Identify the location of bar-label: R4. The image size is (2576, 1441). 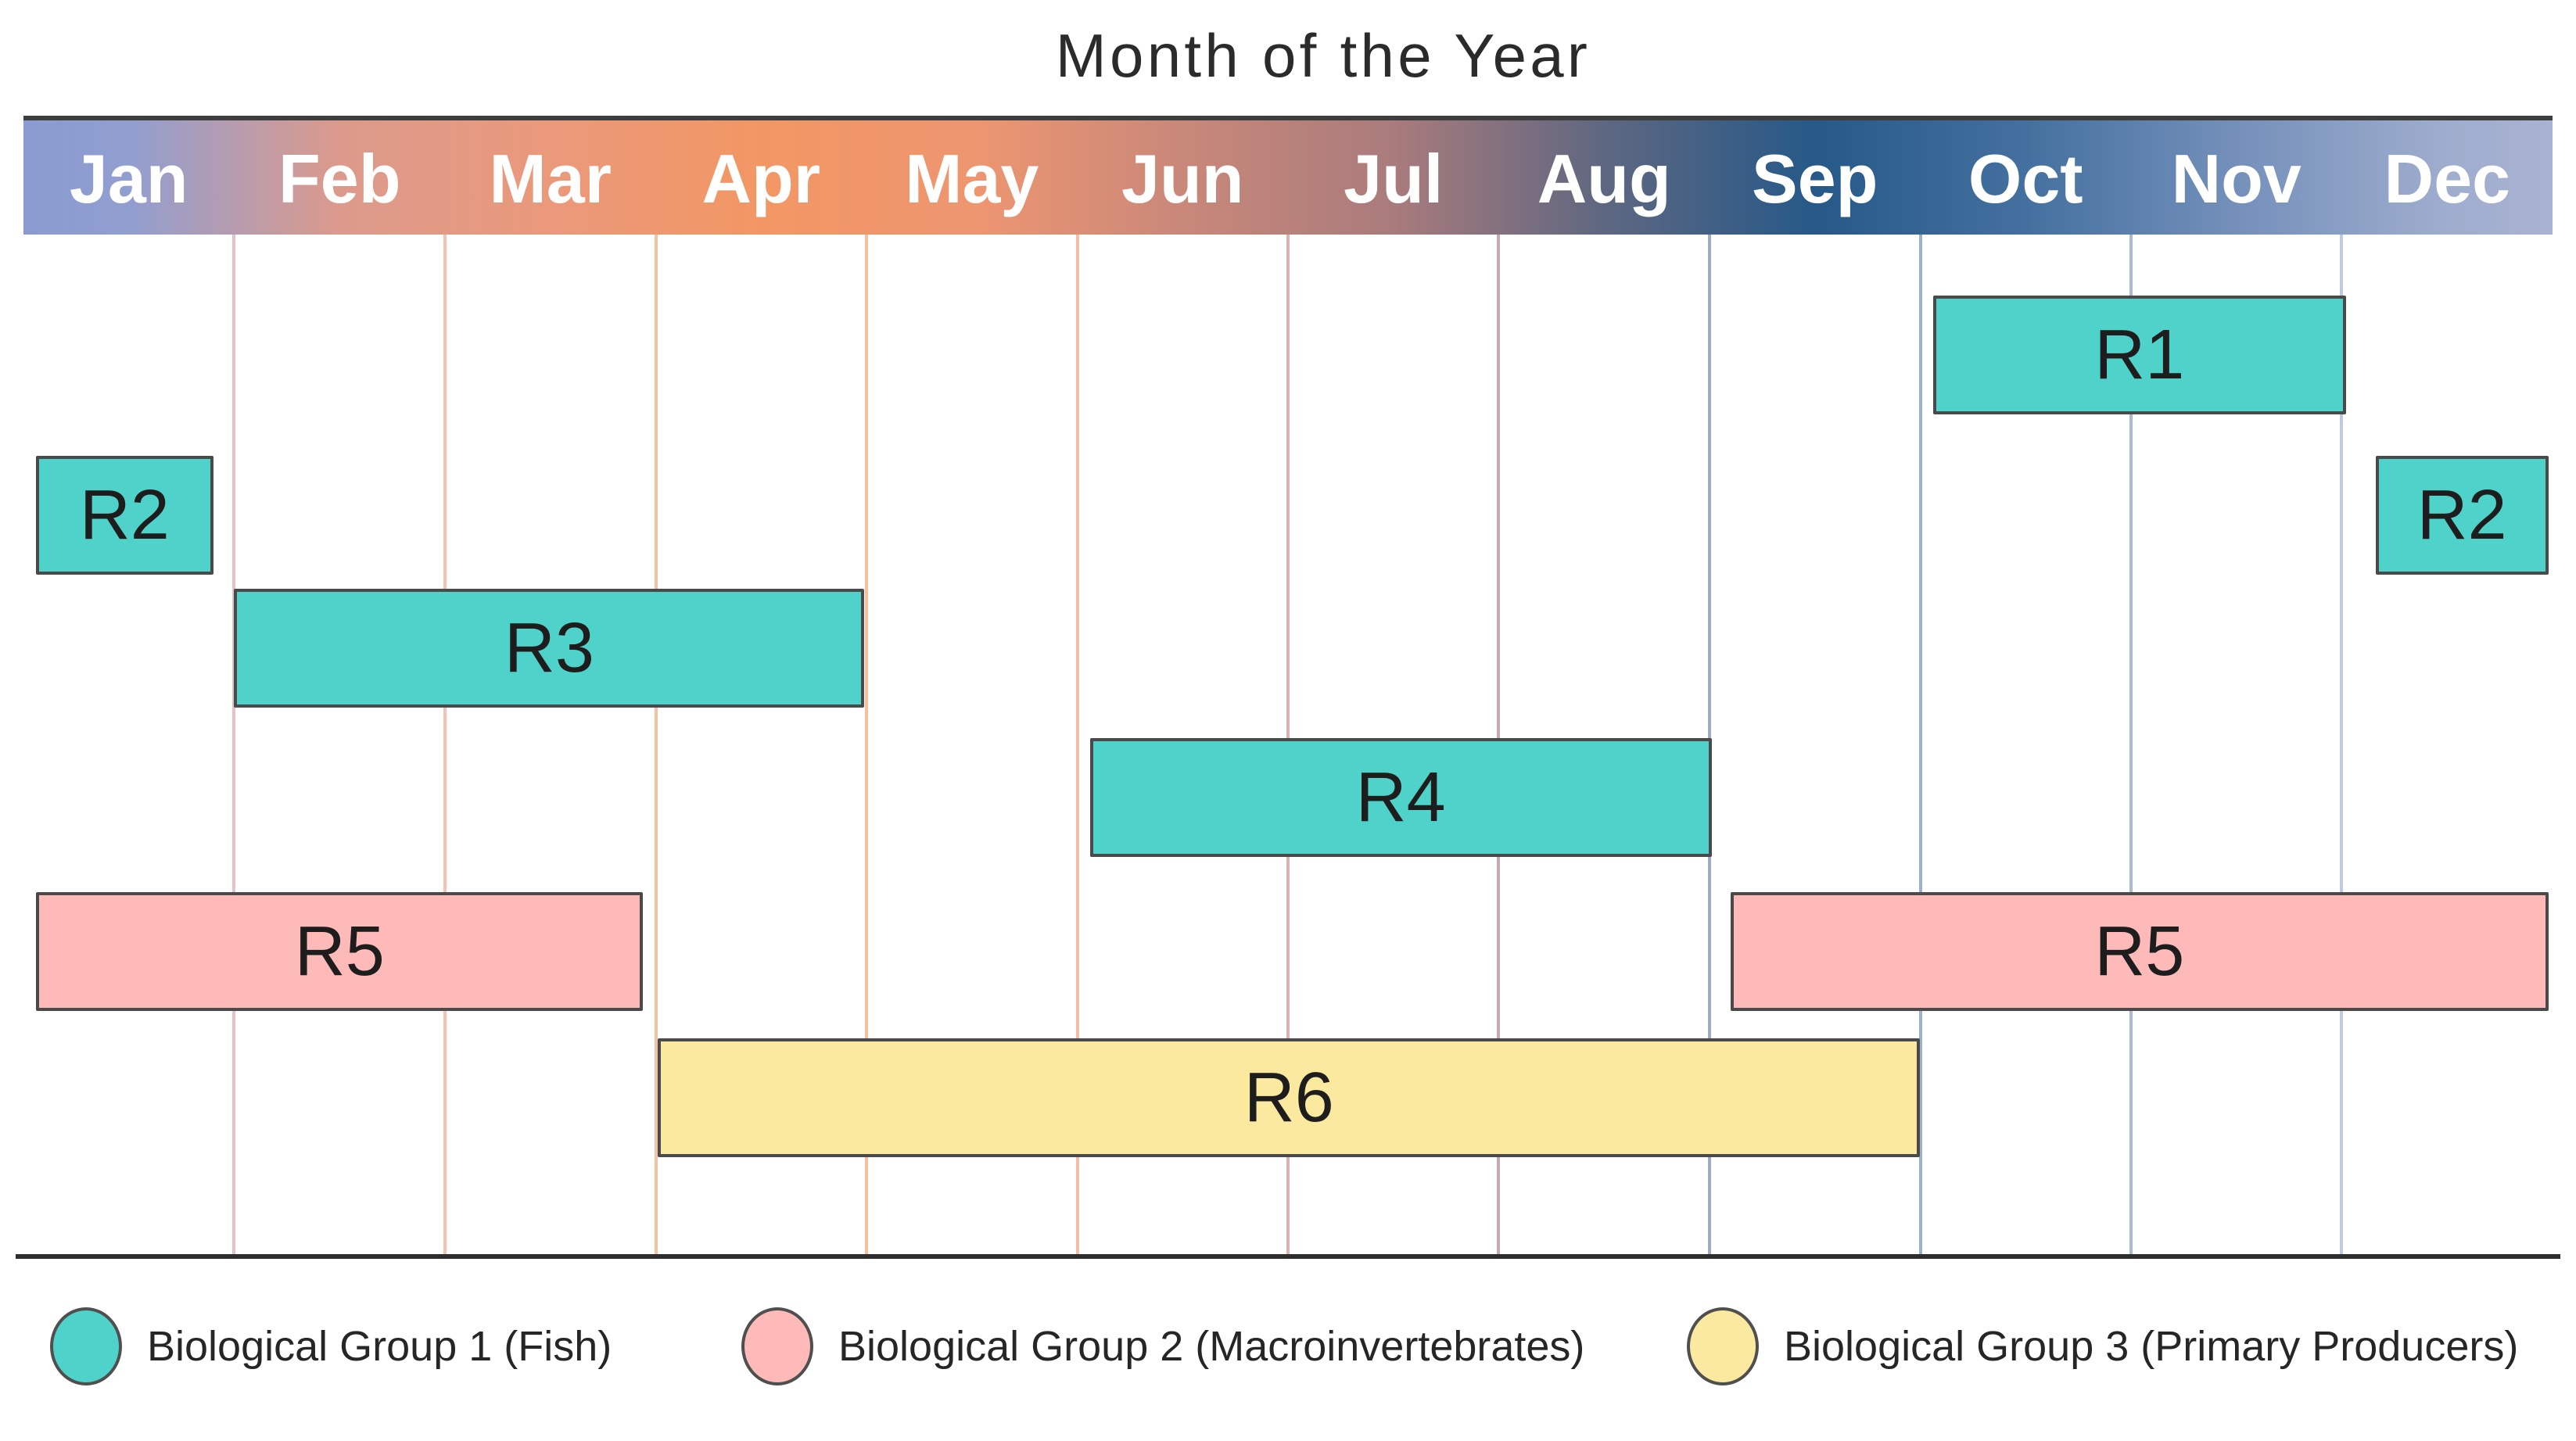
(1400, 798).